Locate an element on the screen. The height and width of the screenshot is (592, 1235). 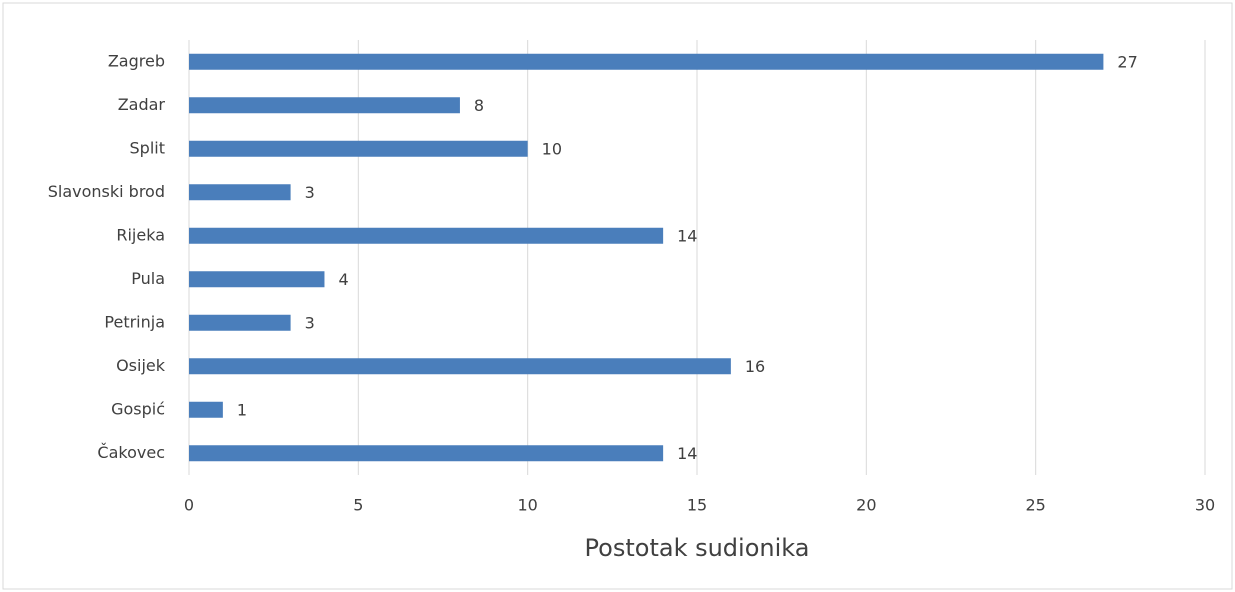
x-tick-label: 30 is located at coordinates (1205, 505).